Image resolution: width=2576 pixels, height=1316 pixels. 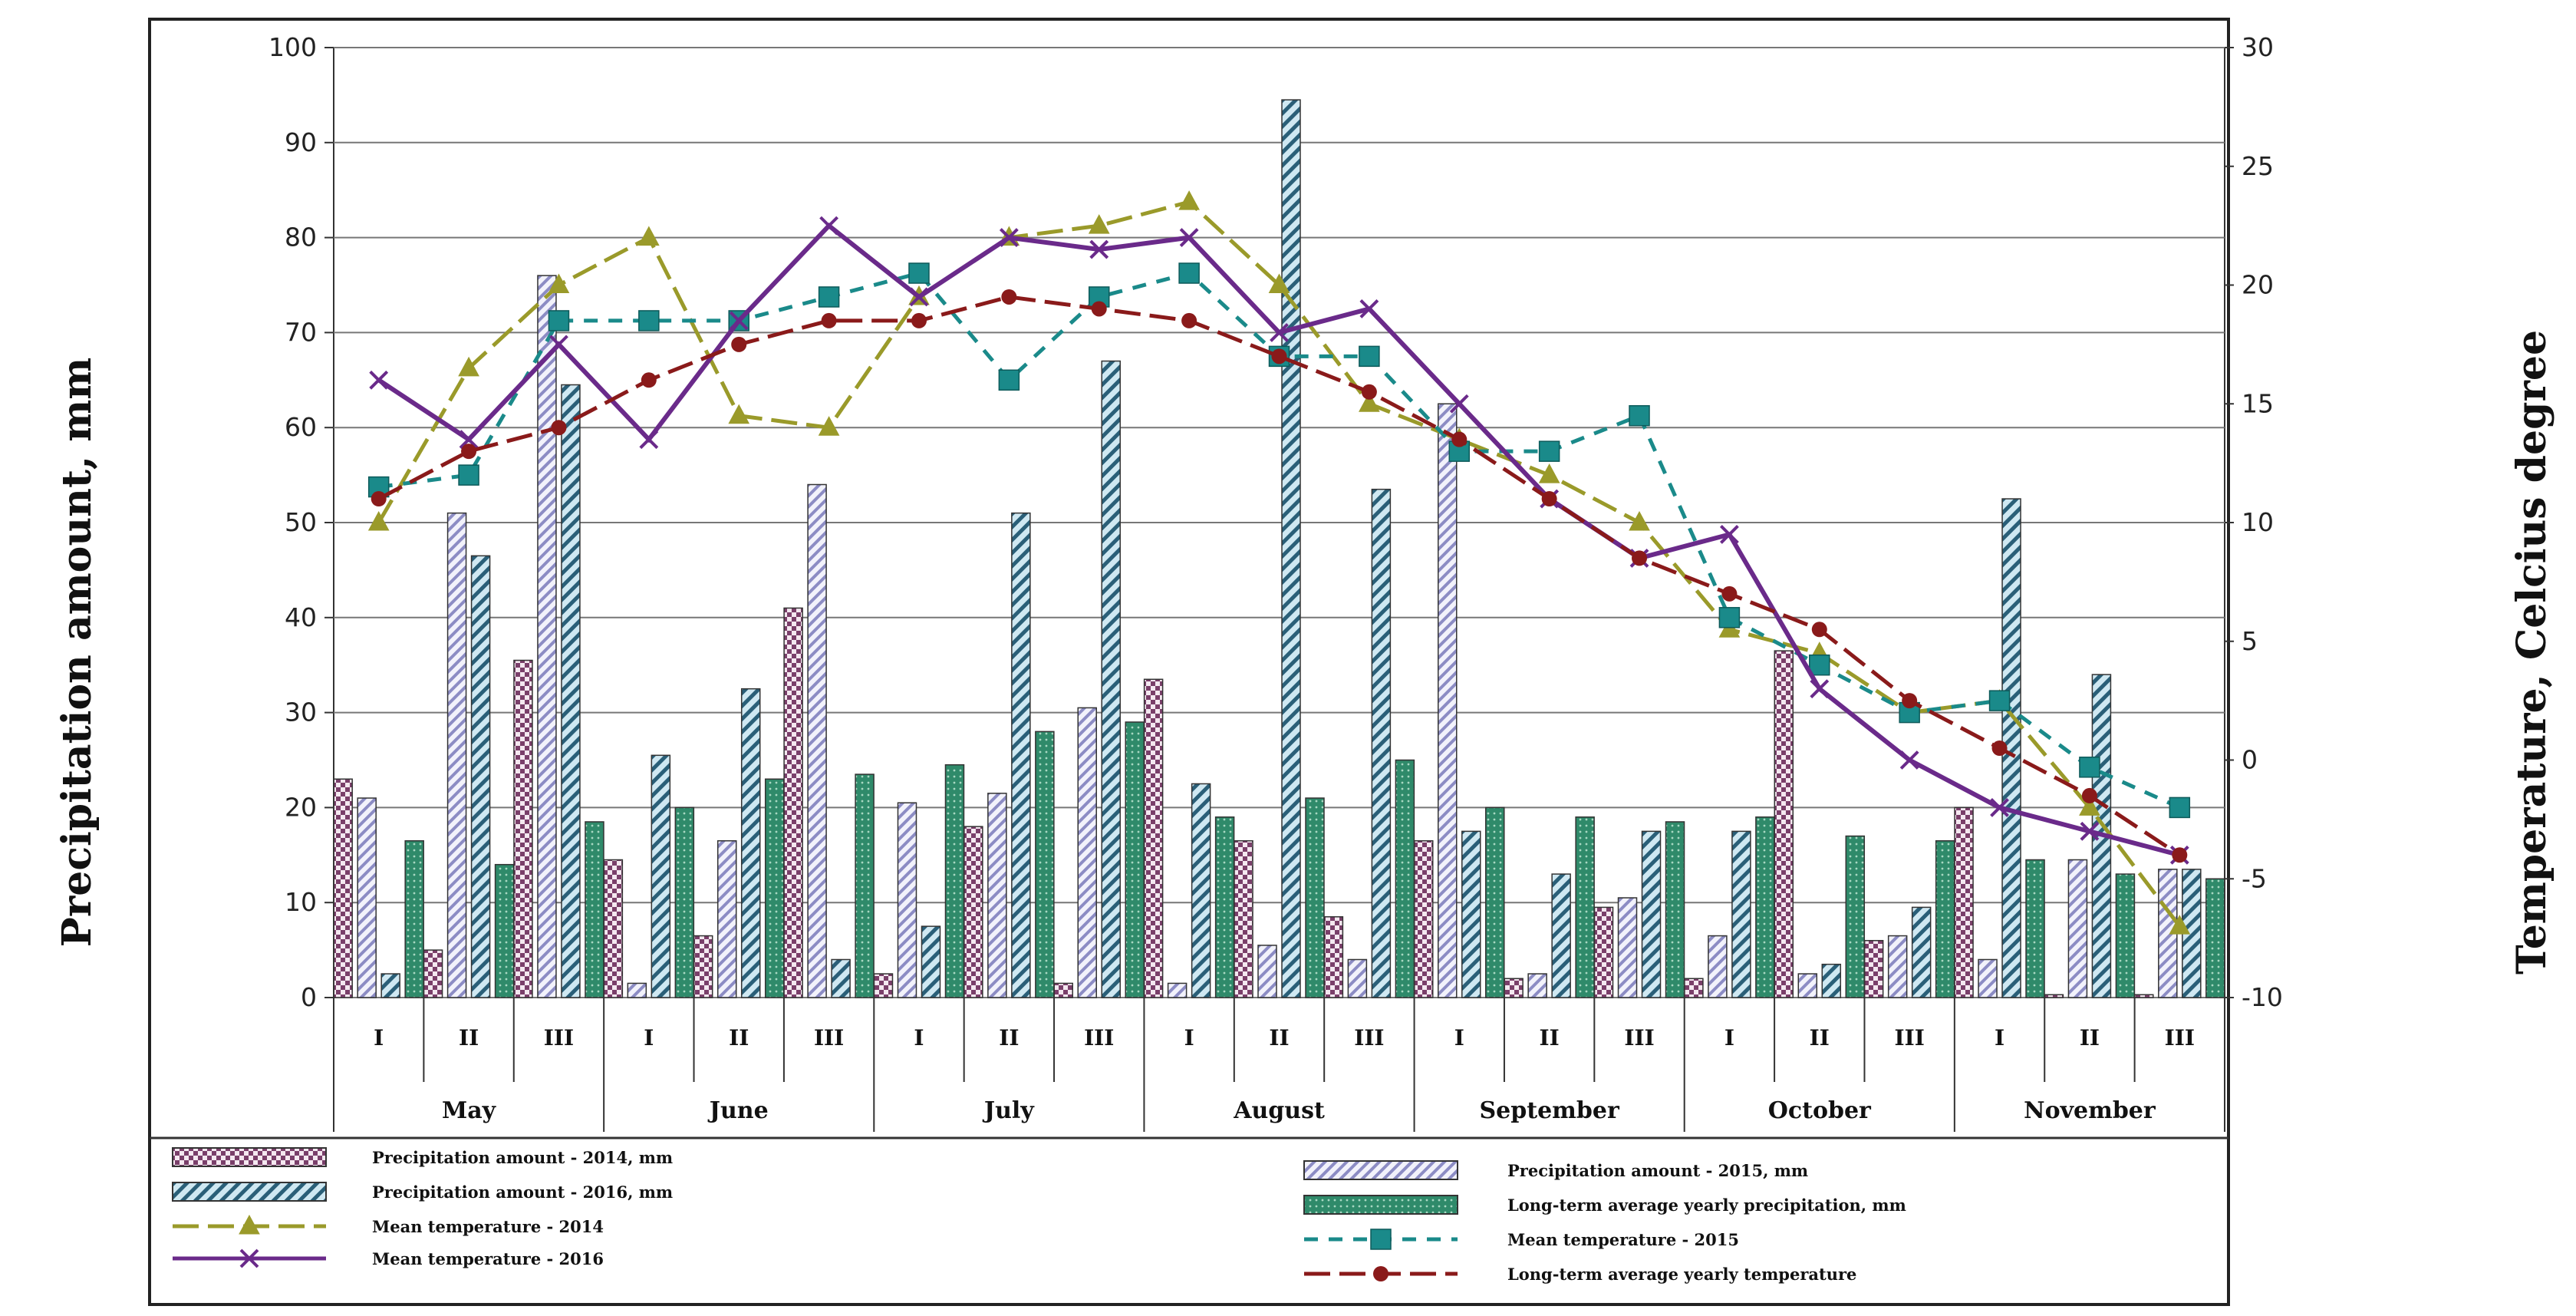 I want to click on legend-label: Mean temperature - 2014, so click(x=488, y=1226).